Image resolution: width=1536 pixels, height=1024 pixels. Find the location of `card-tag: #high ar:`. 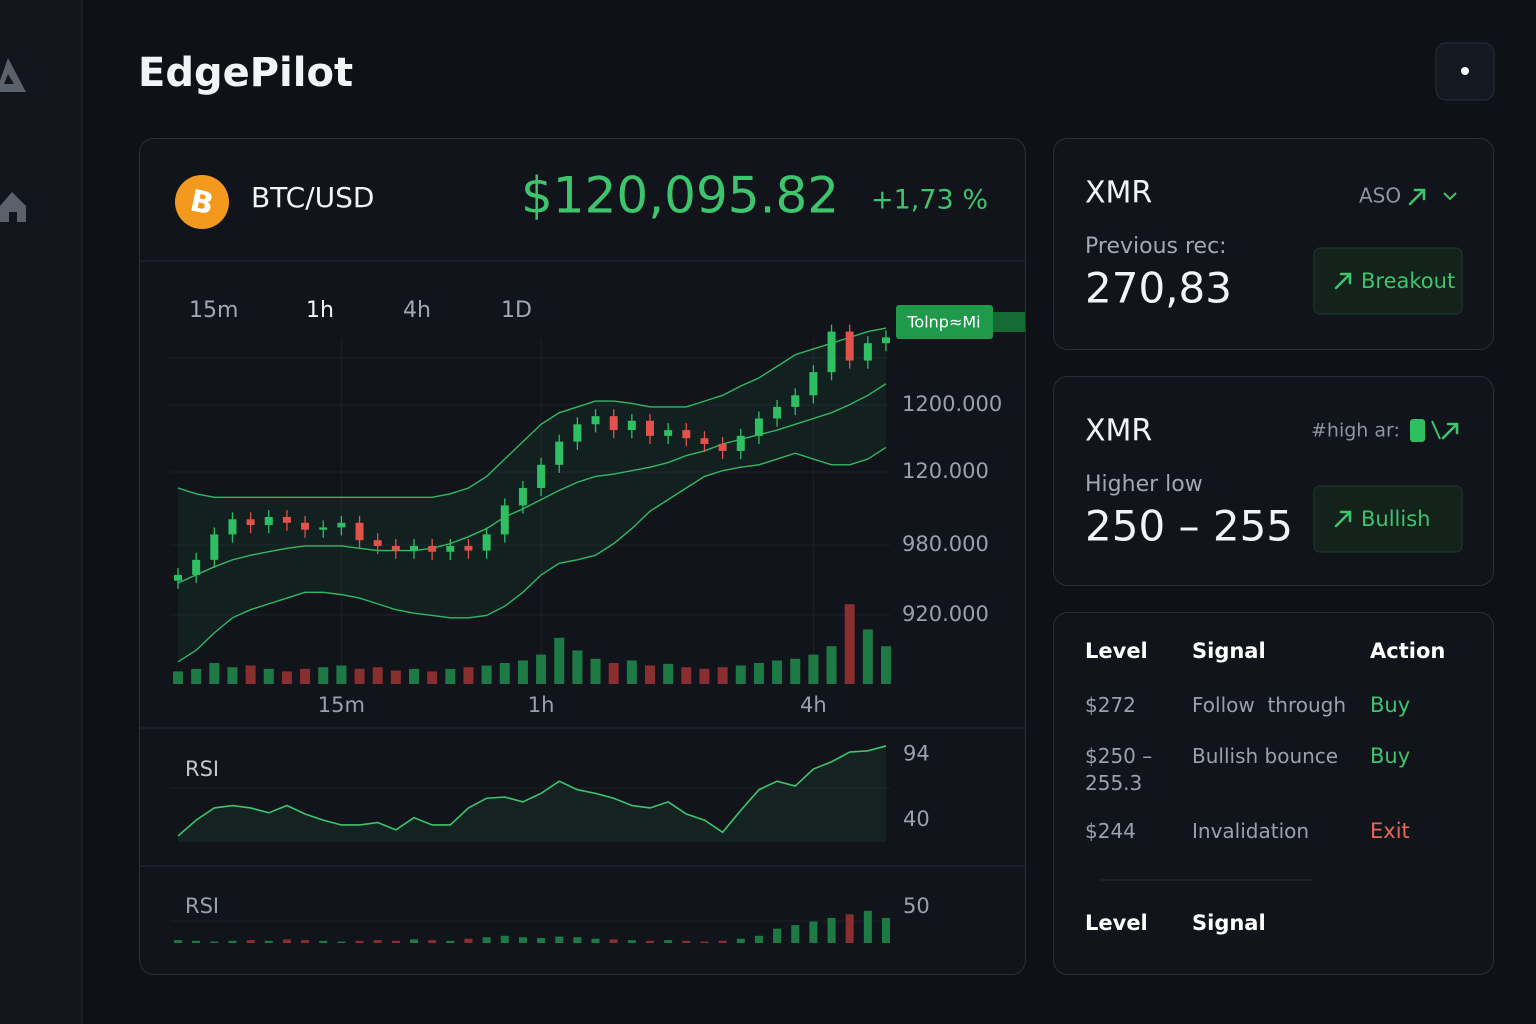

card-tag: #high ar: is located at coordinates (1355, 431).